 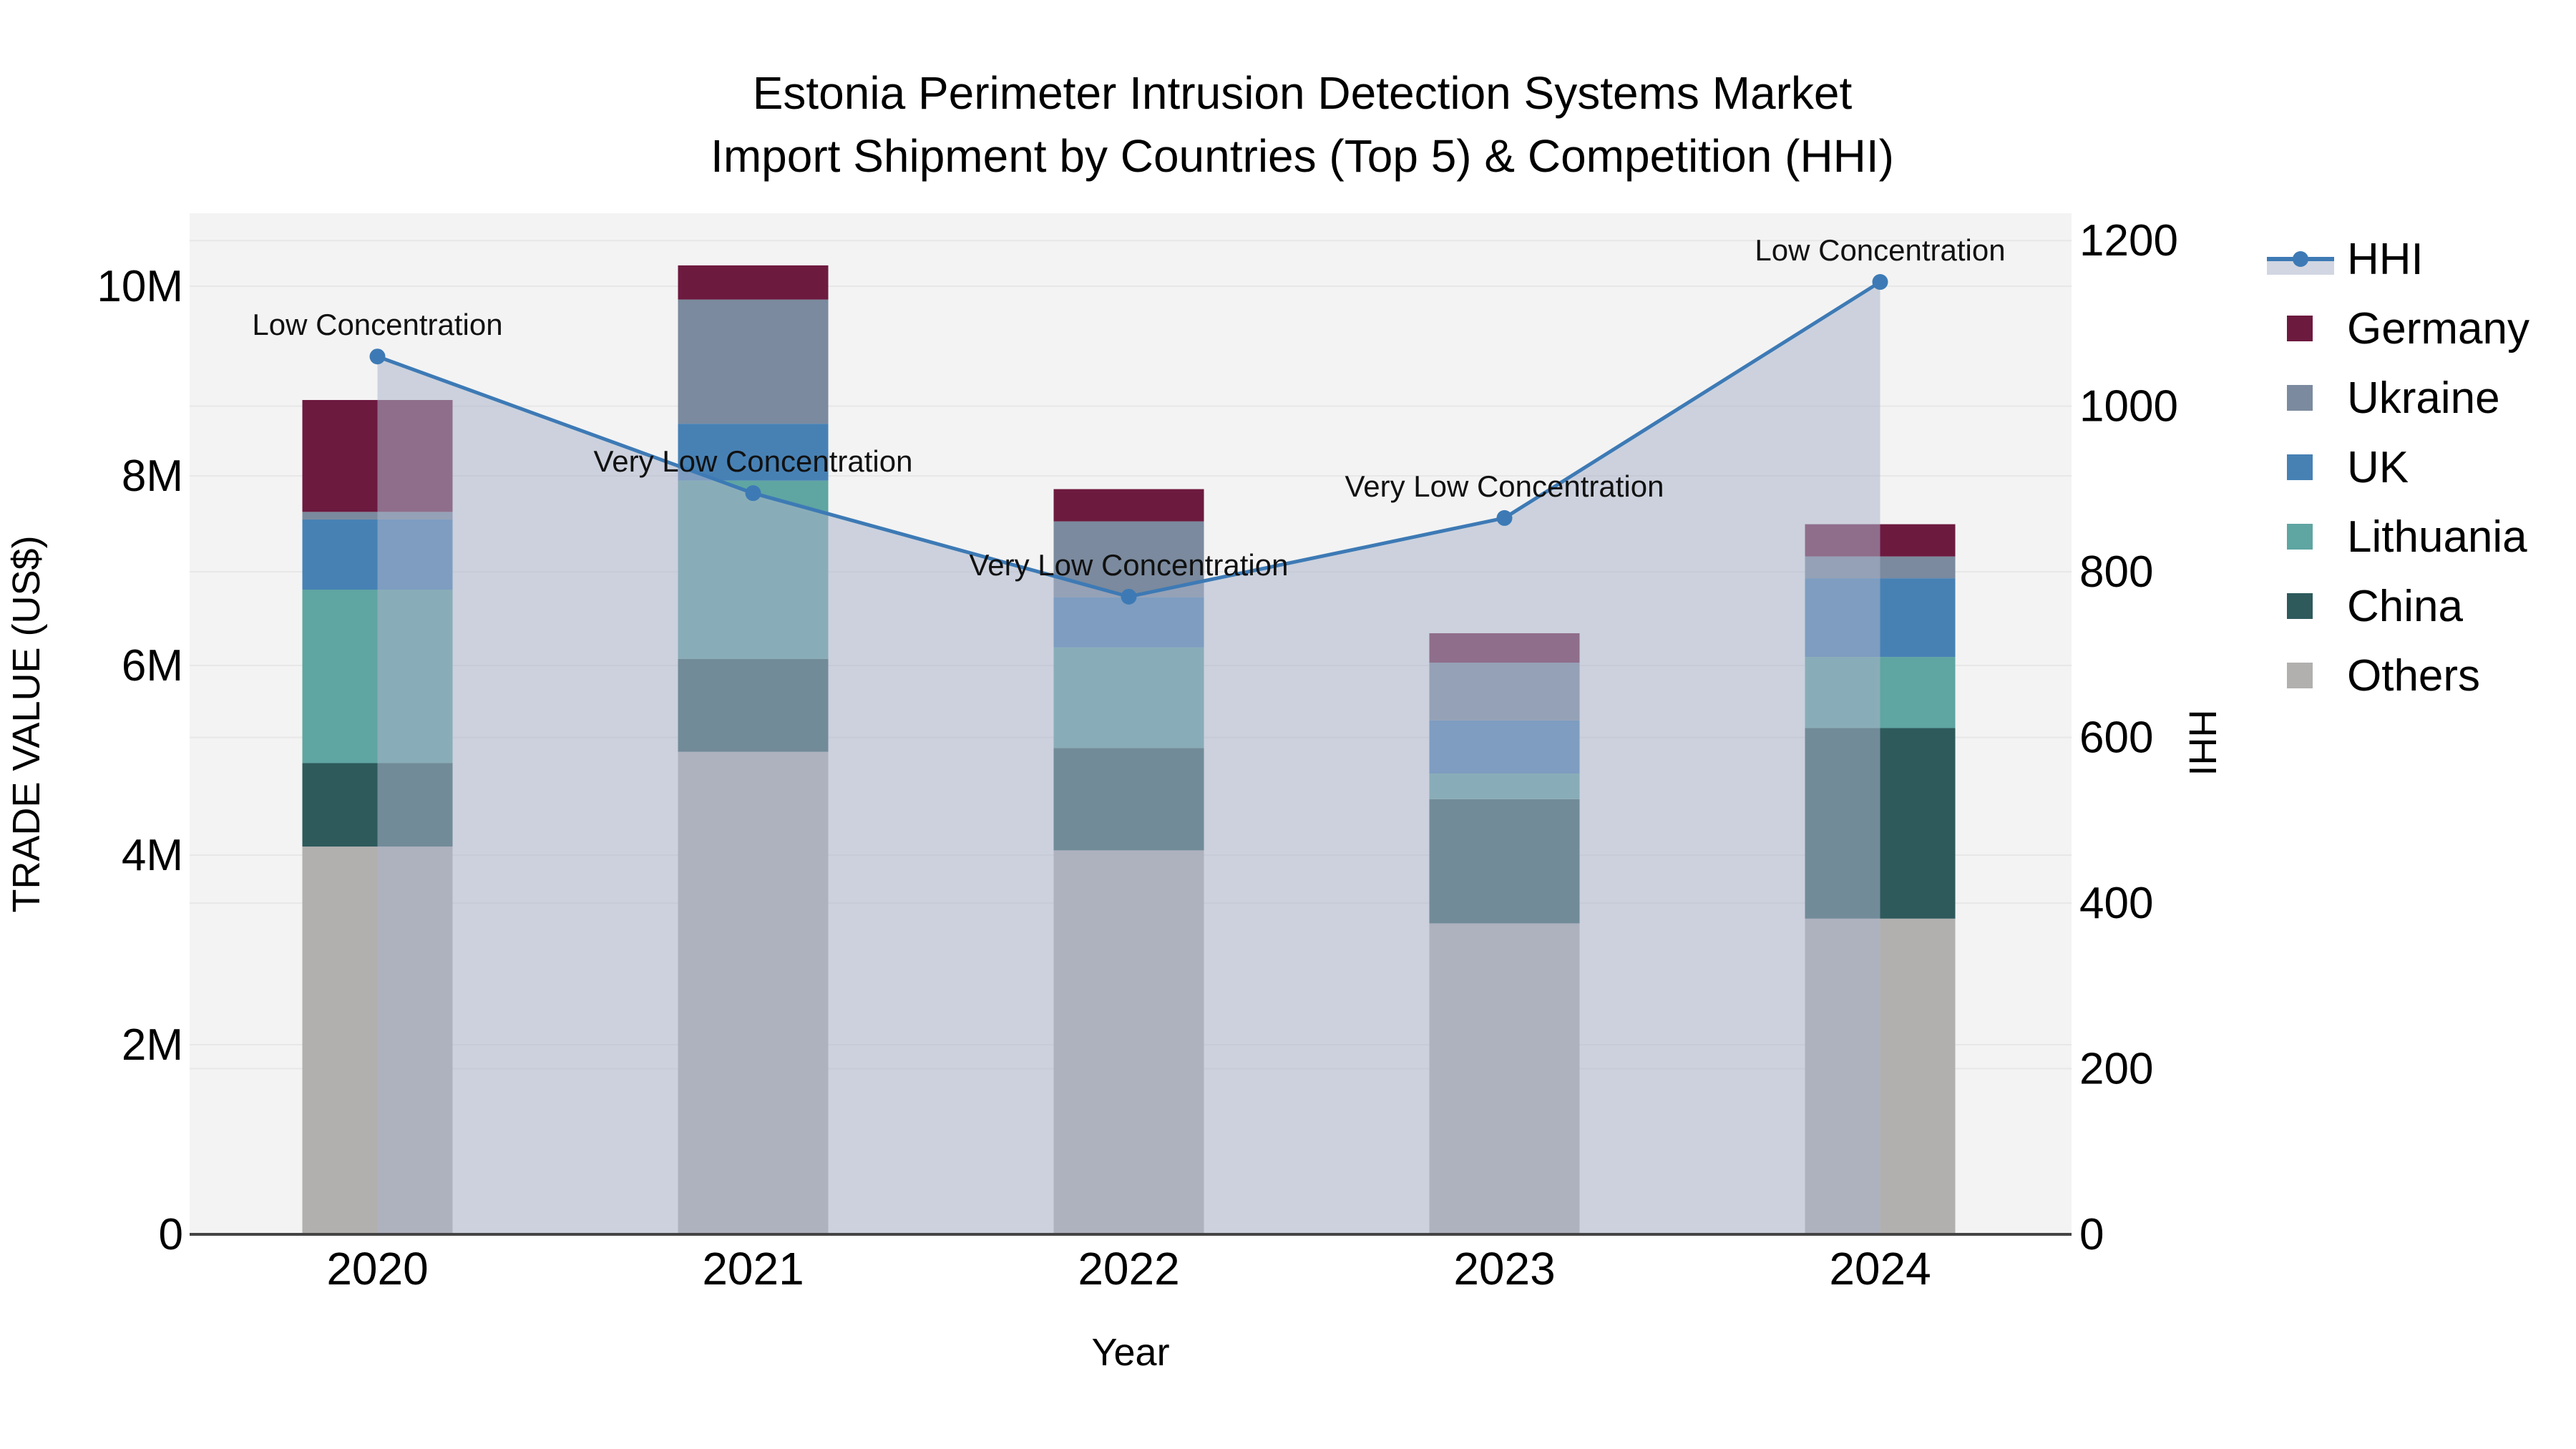 What do you see at coordinates (2438, 328) in the screenshot?
I see `legend-label-germany: Germany` at bounding box center [2438, 328].